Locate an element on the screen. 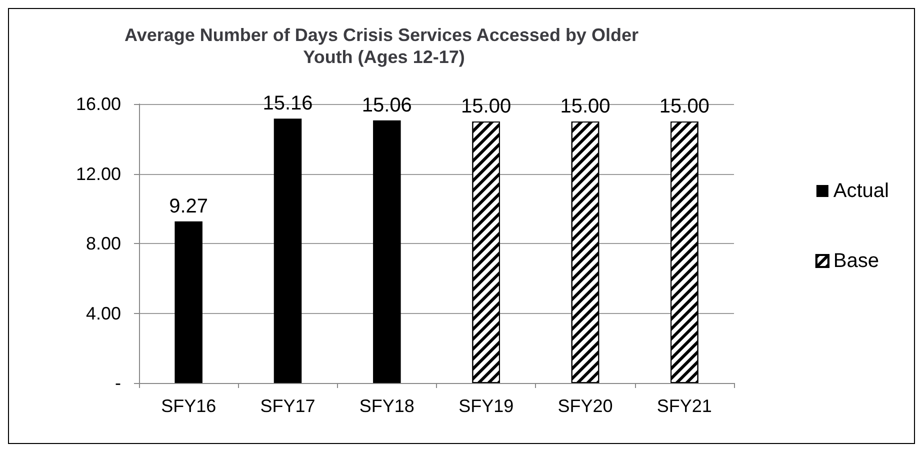 This screenshot has height=450, width=923. x-tick-label: SFY18 is located at coordinates (386, 406).